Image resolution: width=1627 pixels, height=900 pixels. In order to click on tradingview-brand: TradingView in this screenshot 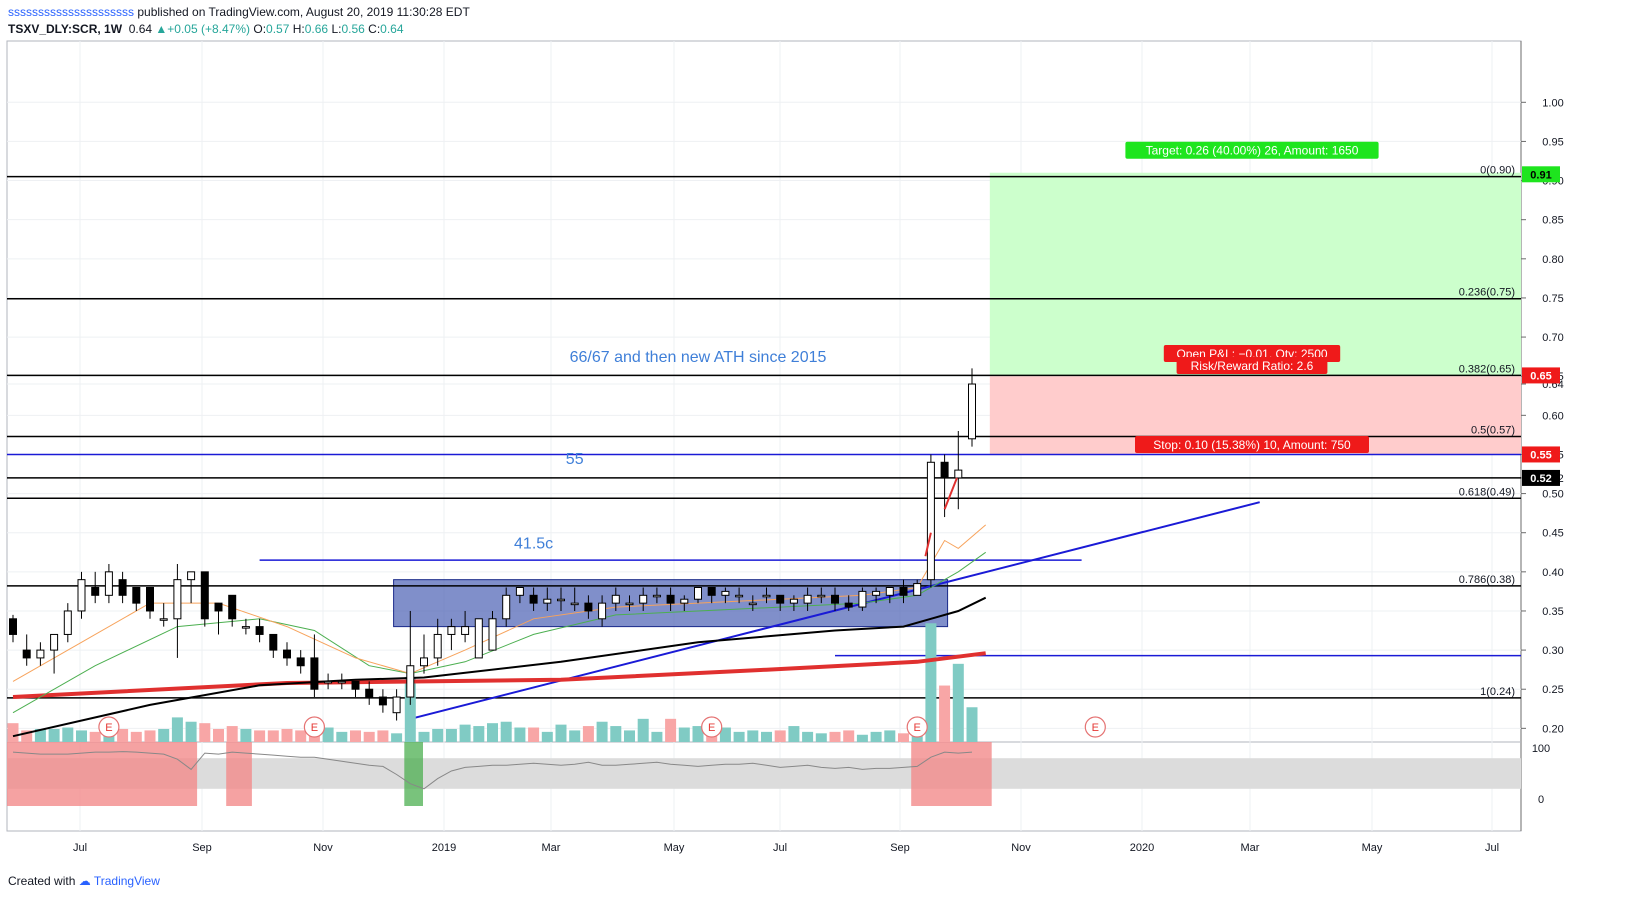, I will do `click(126, 881)`.